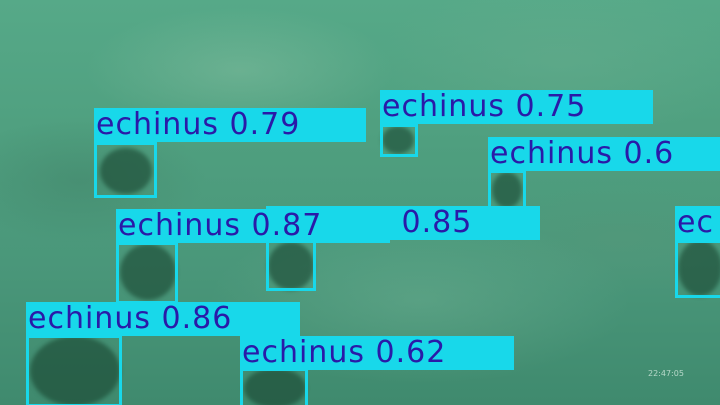 The width and height of the screenshot is (720, 405). What do you see at coordinates (666, 373) in the screenshot?
I see `timestamp-watermark: 22:47:05` at bounding box center [666, 373].